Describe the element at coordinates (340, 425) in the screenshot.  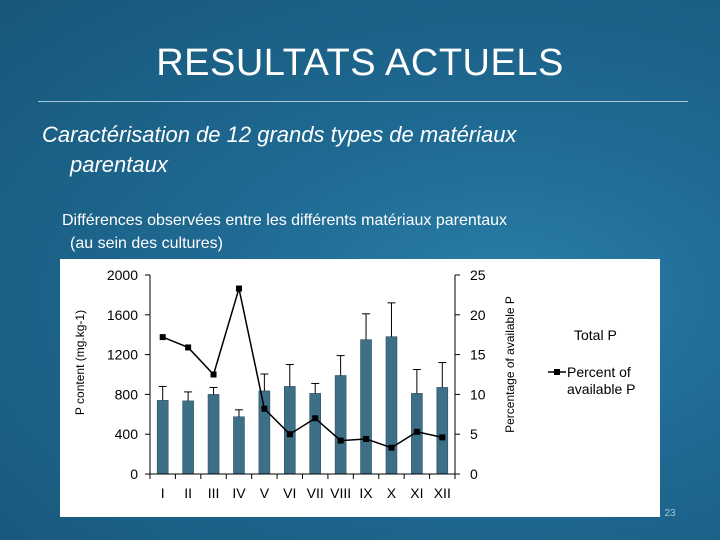
I see `bar-VIII` at that location.